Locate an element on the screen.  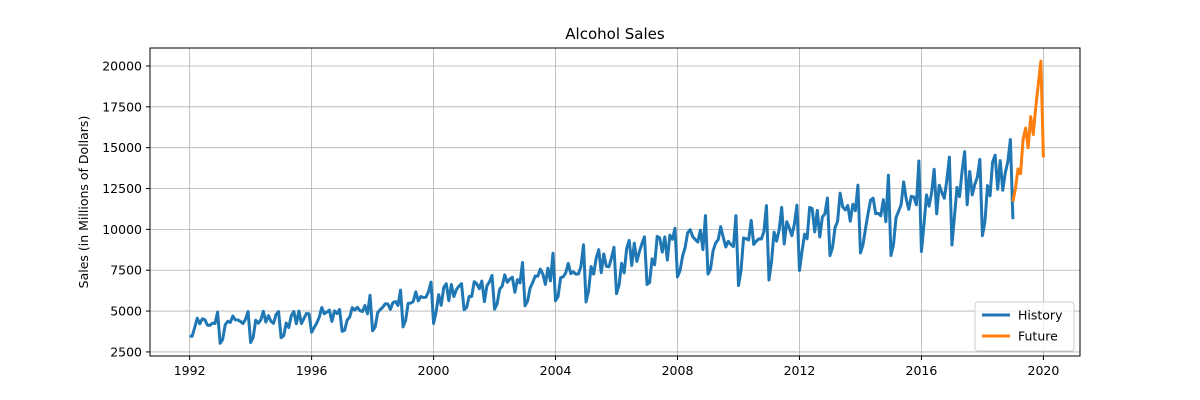
y-tick-label: 7500 is located at coordinates (126, 270).